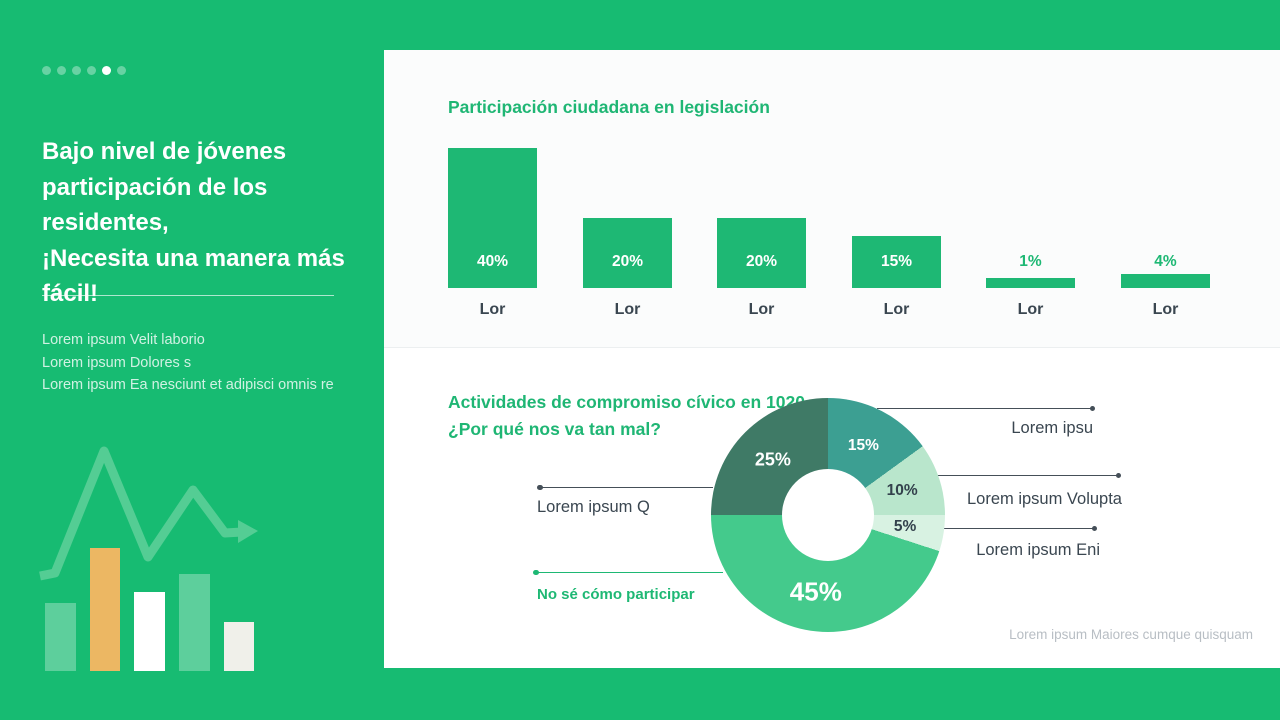  Describe the element at coordinates (123, 340) in the screenshot. I see `bullet-item: Lorem ipsum Velit laborio` at that location.